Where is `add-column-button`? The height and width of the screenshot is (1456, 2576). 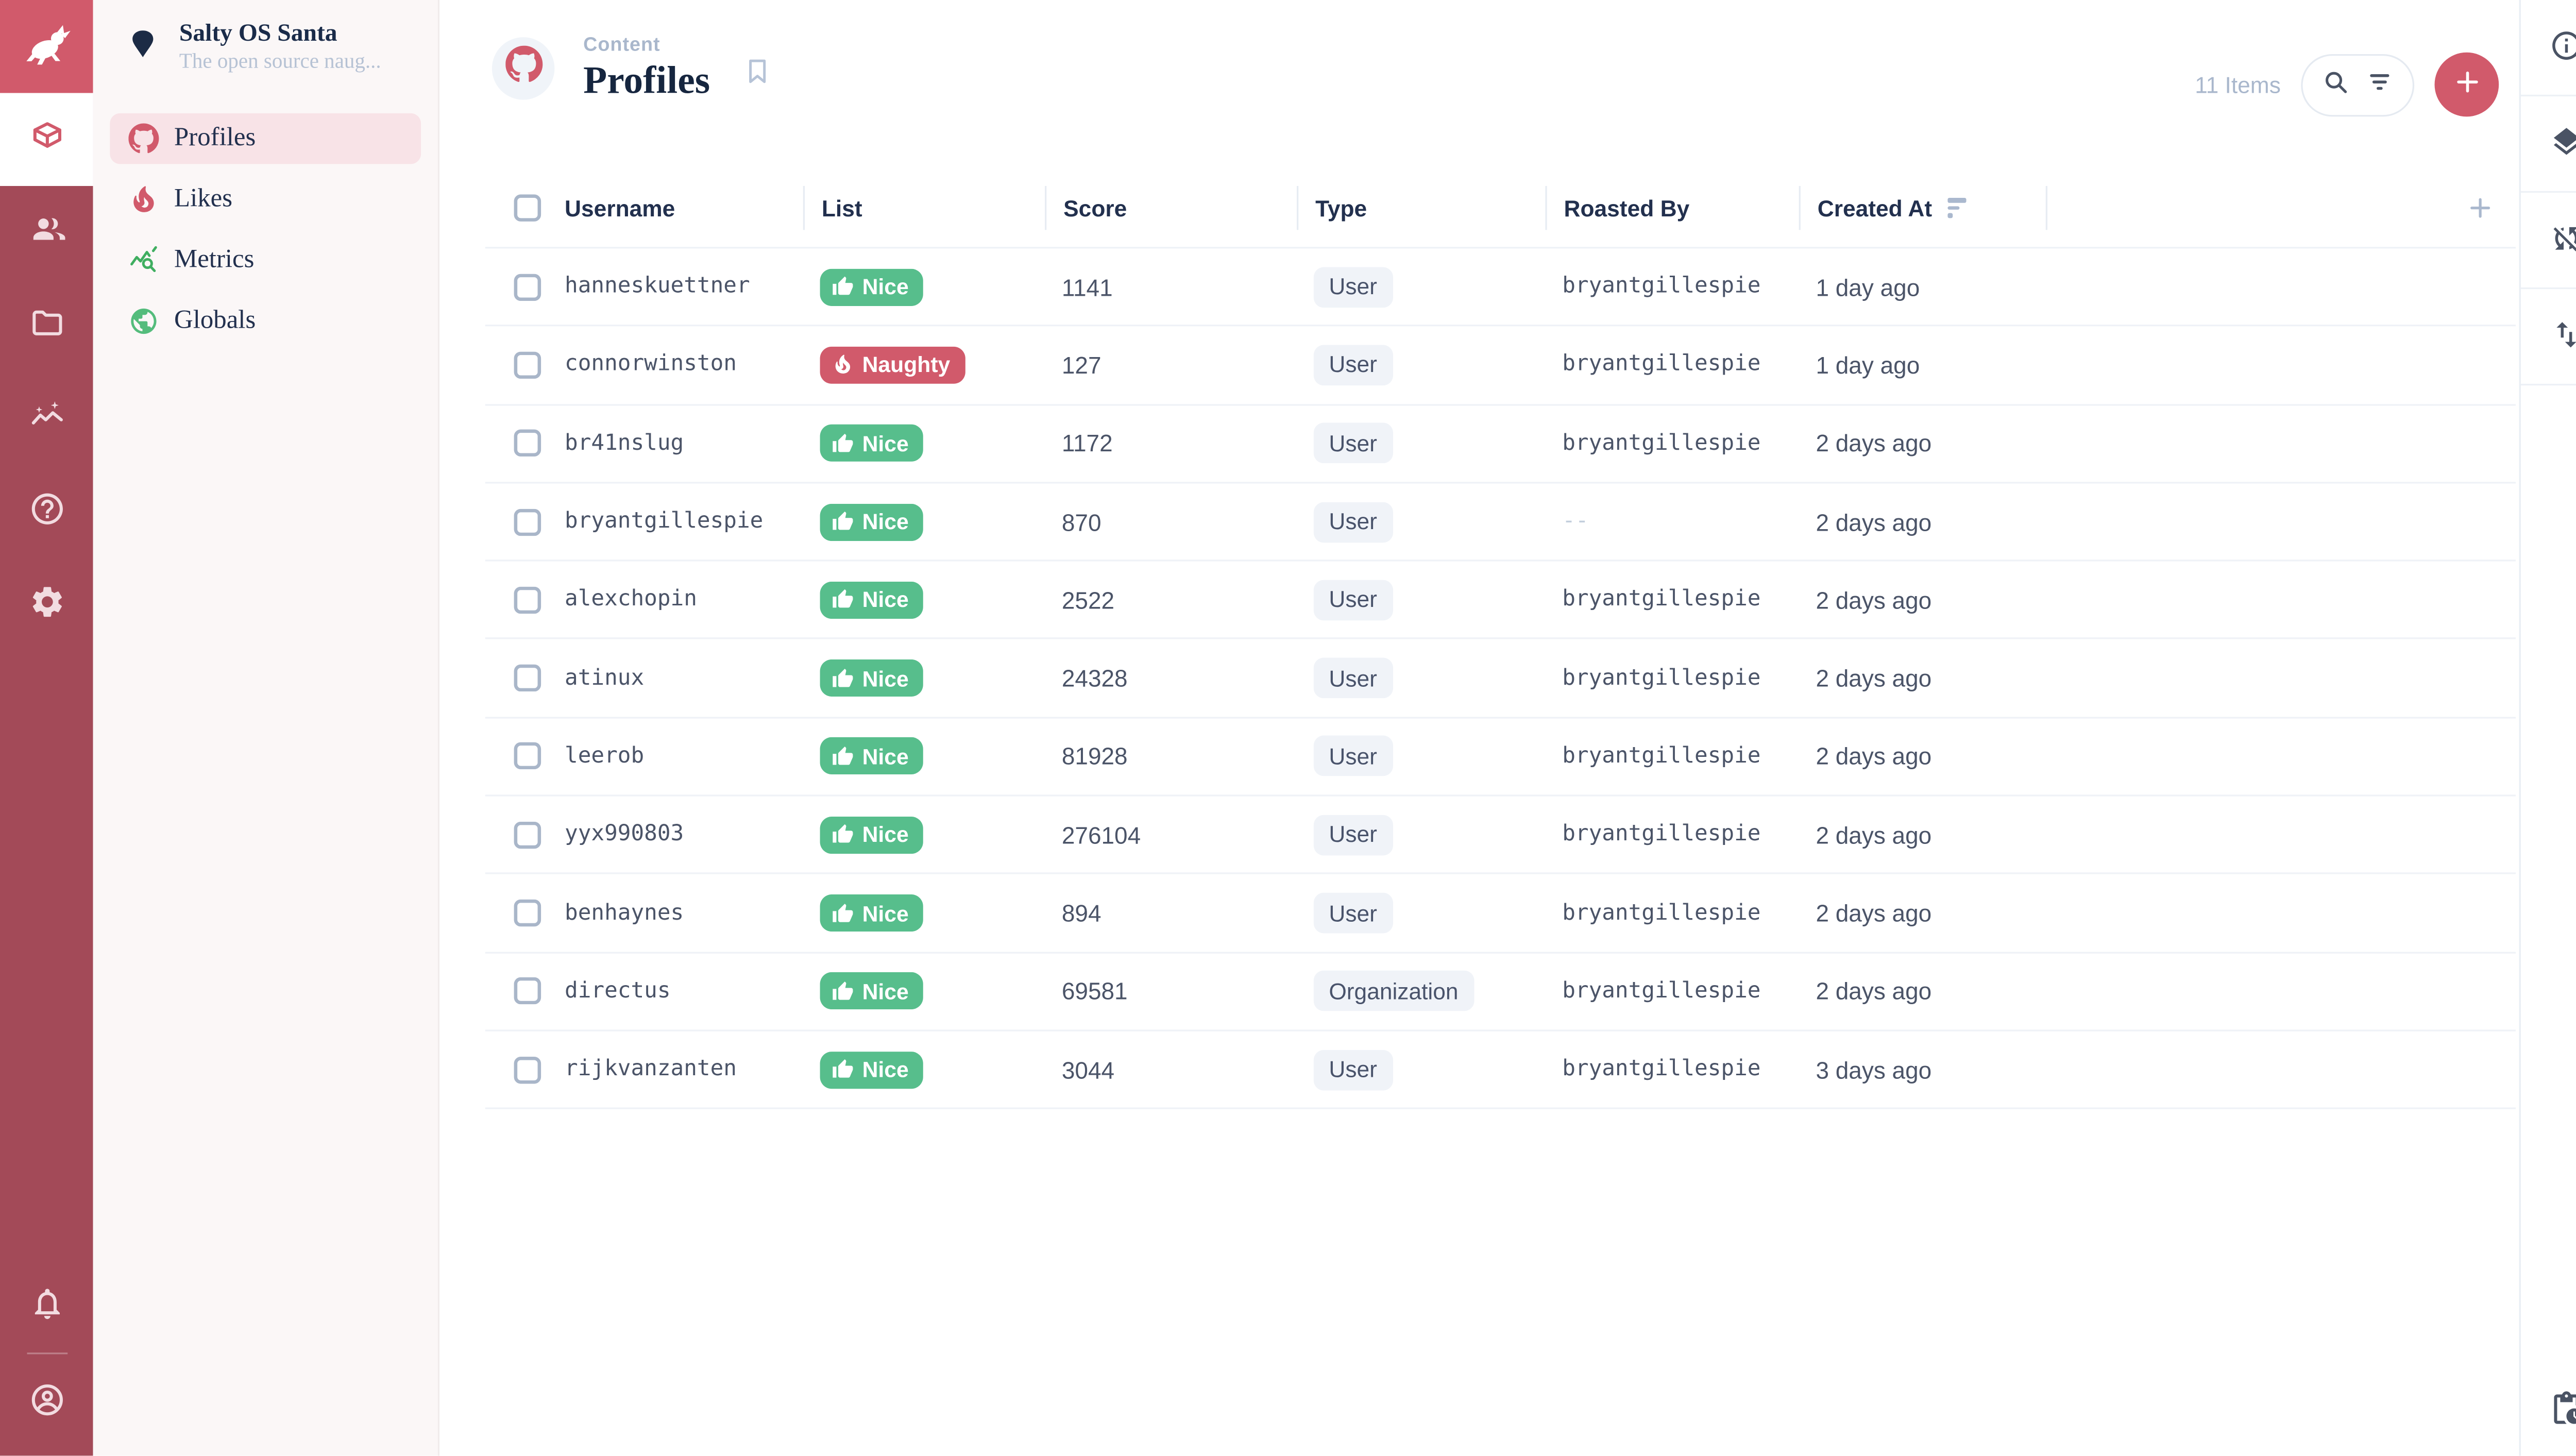
add-column-button is located at coordinates (2480, 208).